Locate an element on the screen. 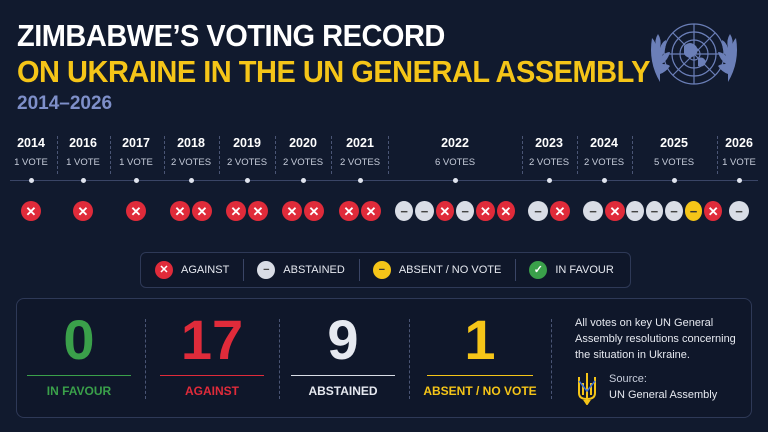 This screenshot has width=768, height=432. stat-abstained-underline is located at coordinates (343, 375).